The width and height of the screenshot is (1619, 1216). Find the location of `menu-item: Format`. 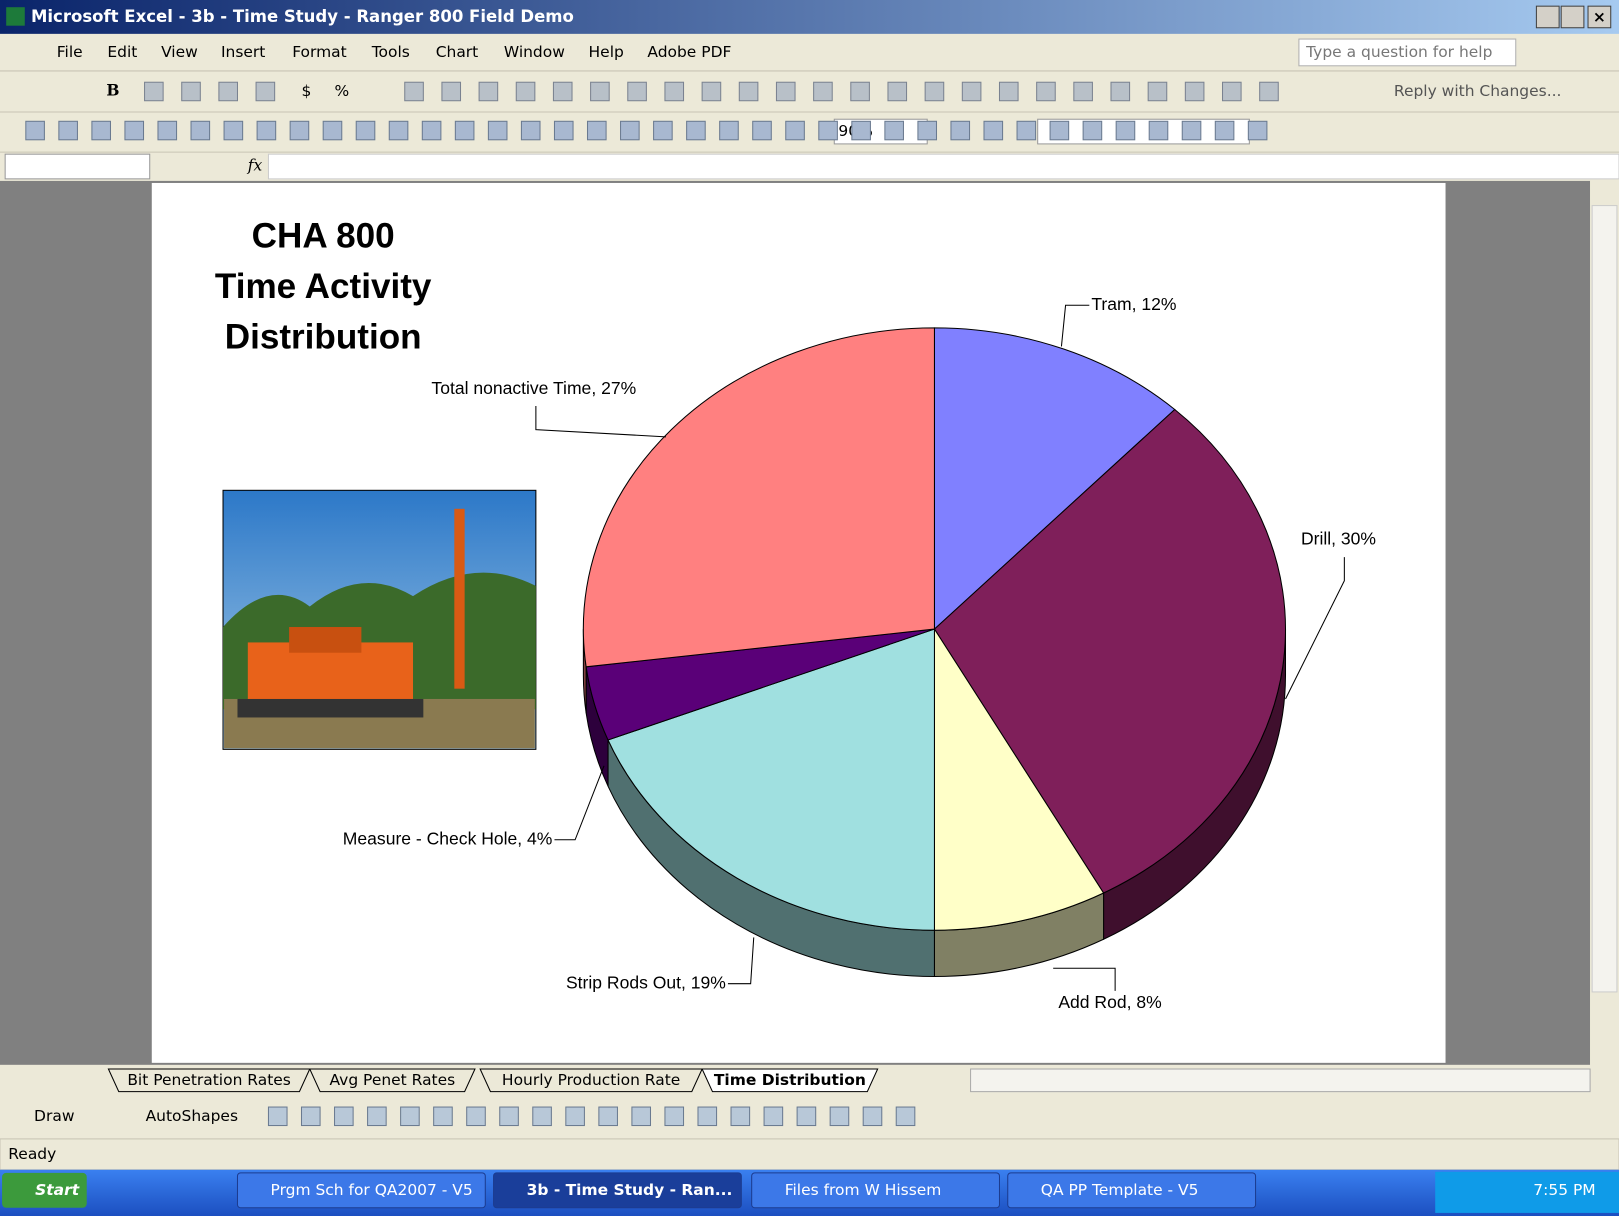

menu-item: Format is located at coordinates (319, 52).